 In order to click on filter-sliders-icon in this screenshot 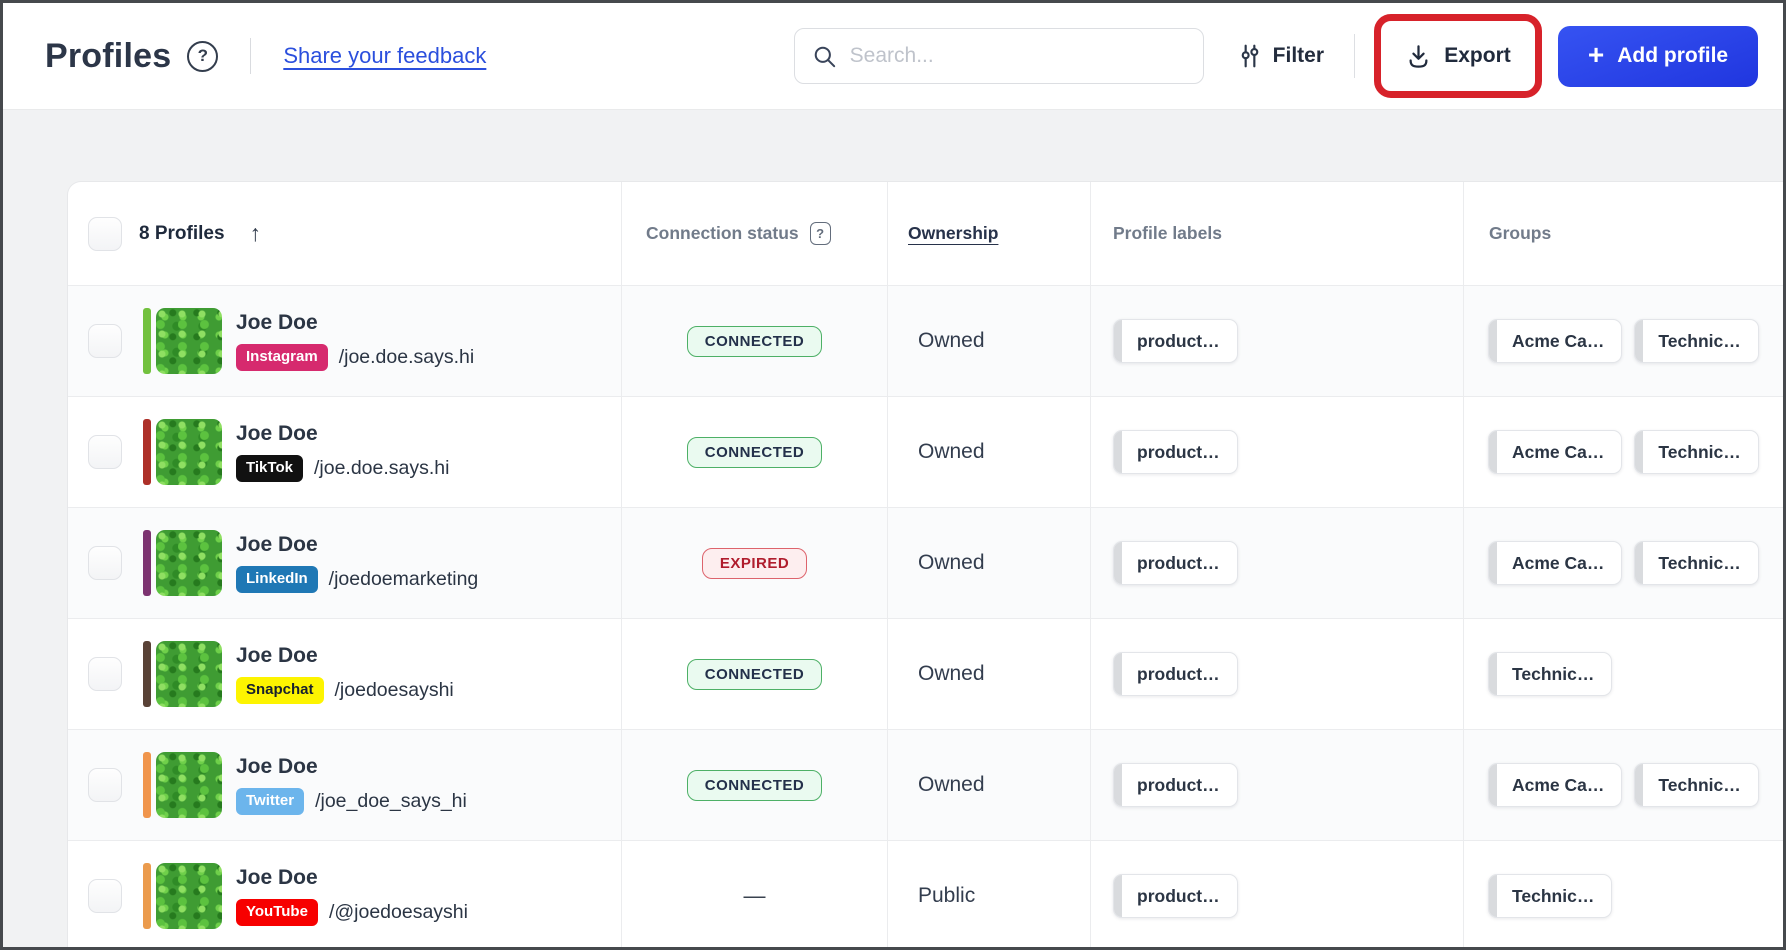, I will do `click(1250, 56)`.